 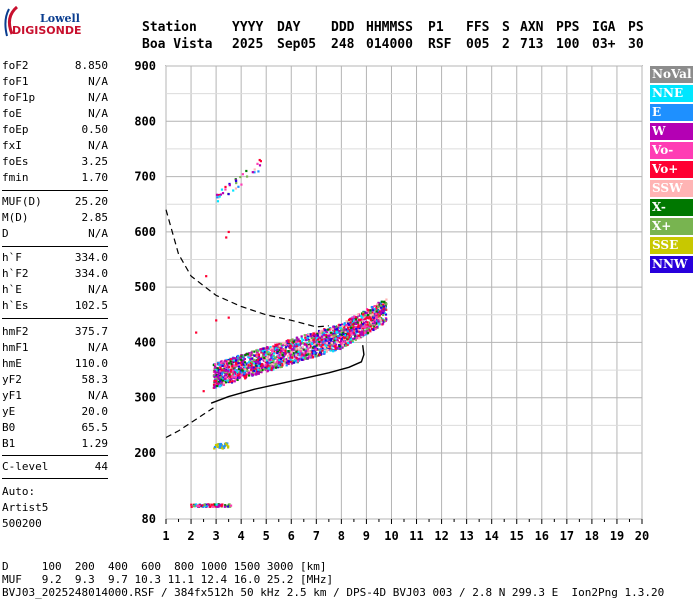 I want to click on param-name: h`F2, so click(x=15, y=273).